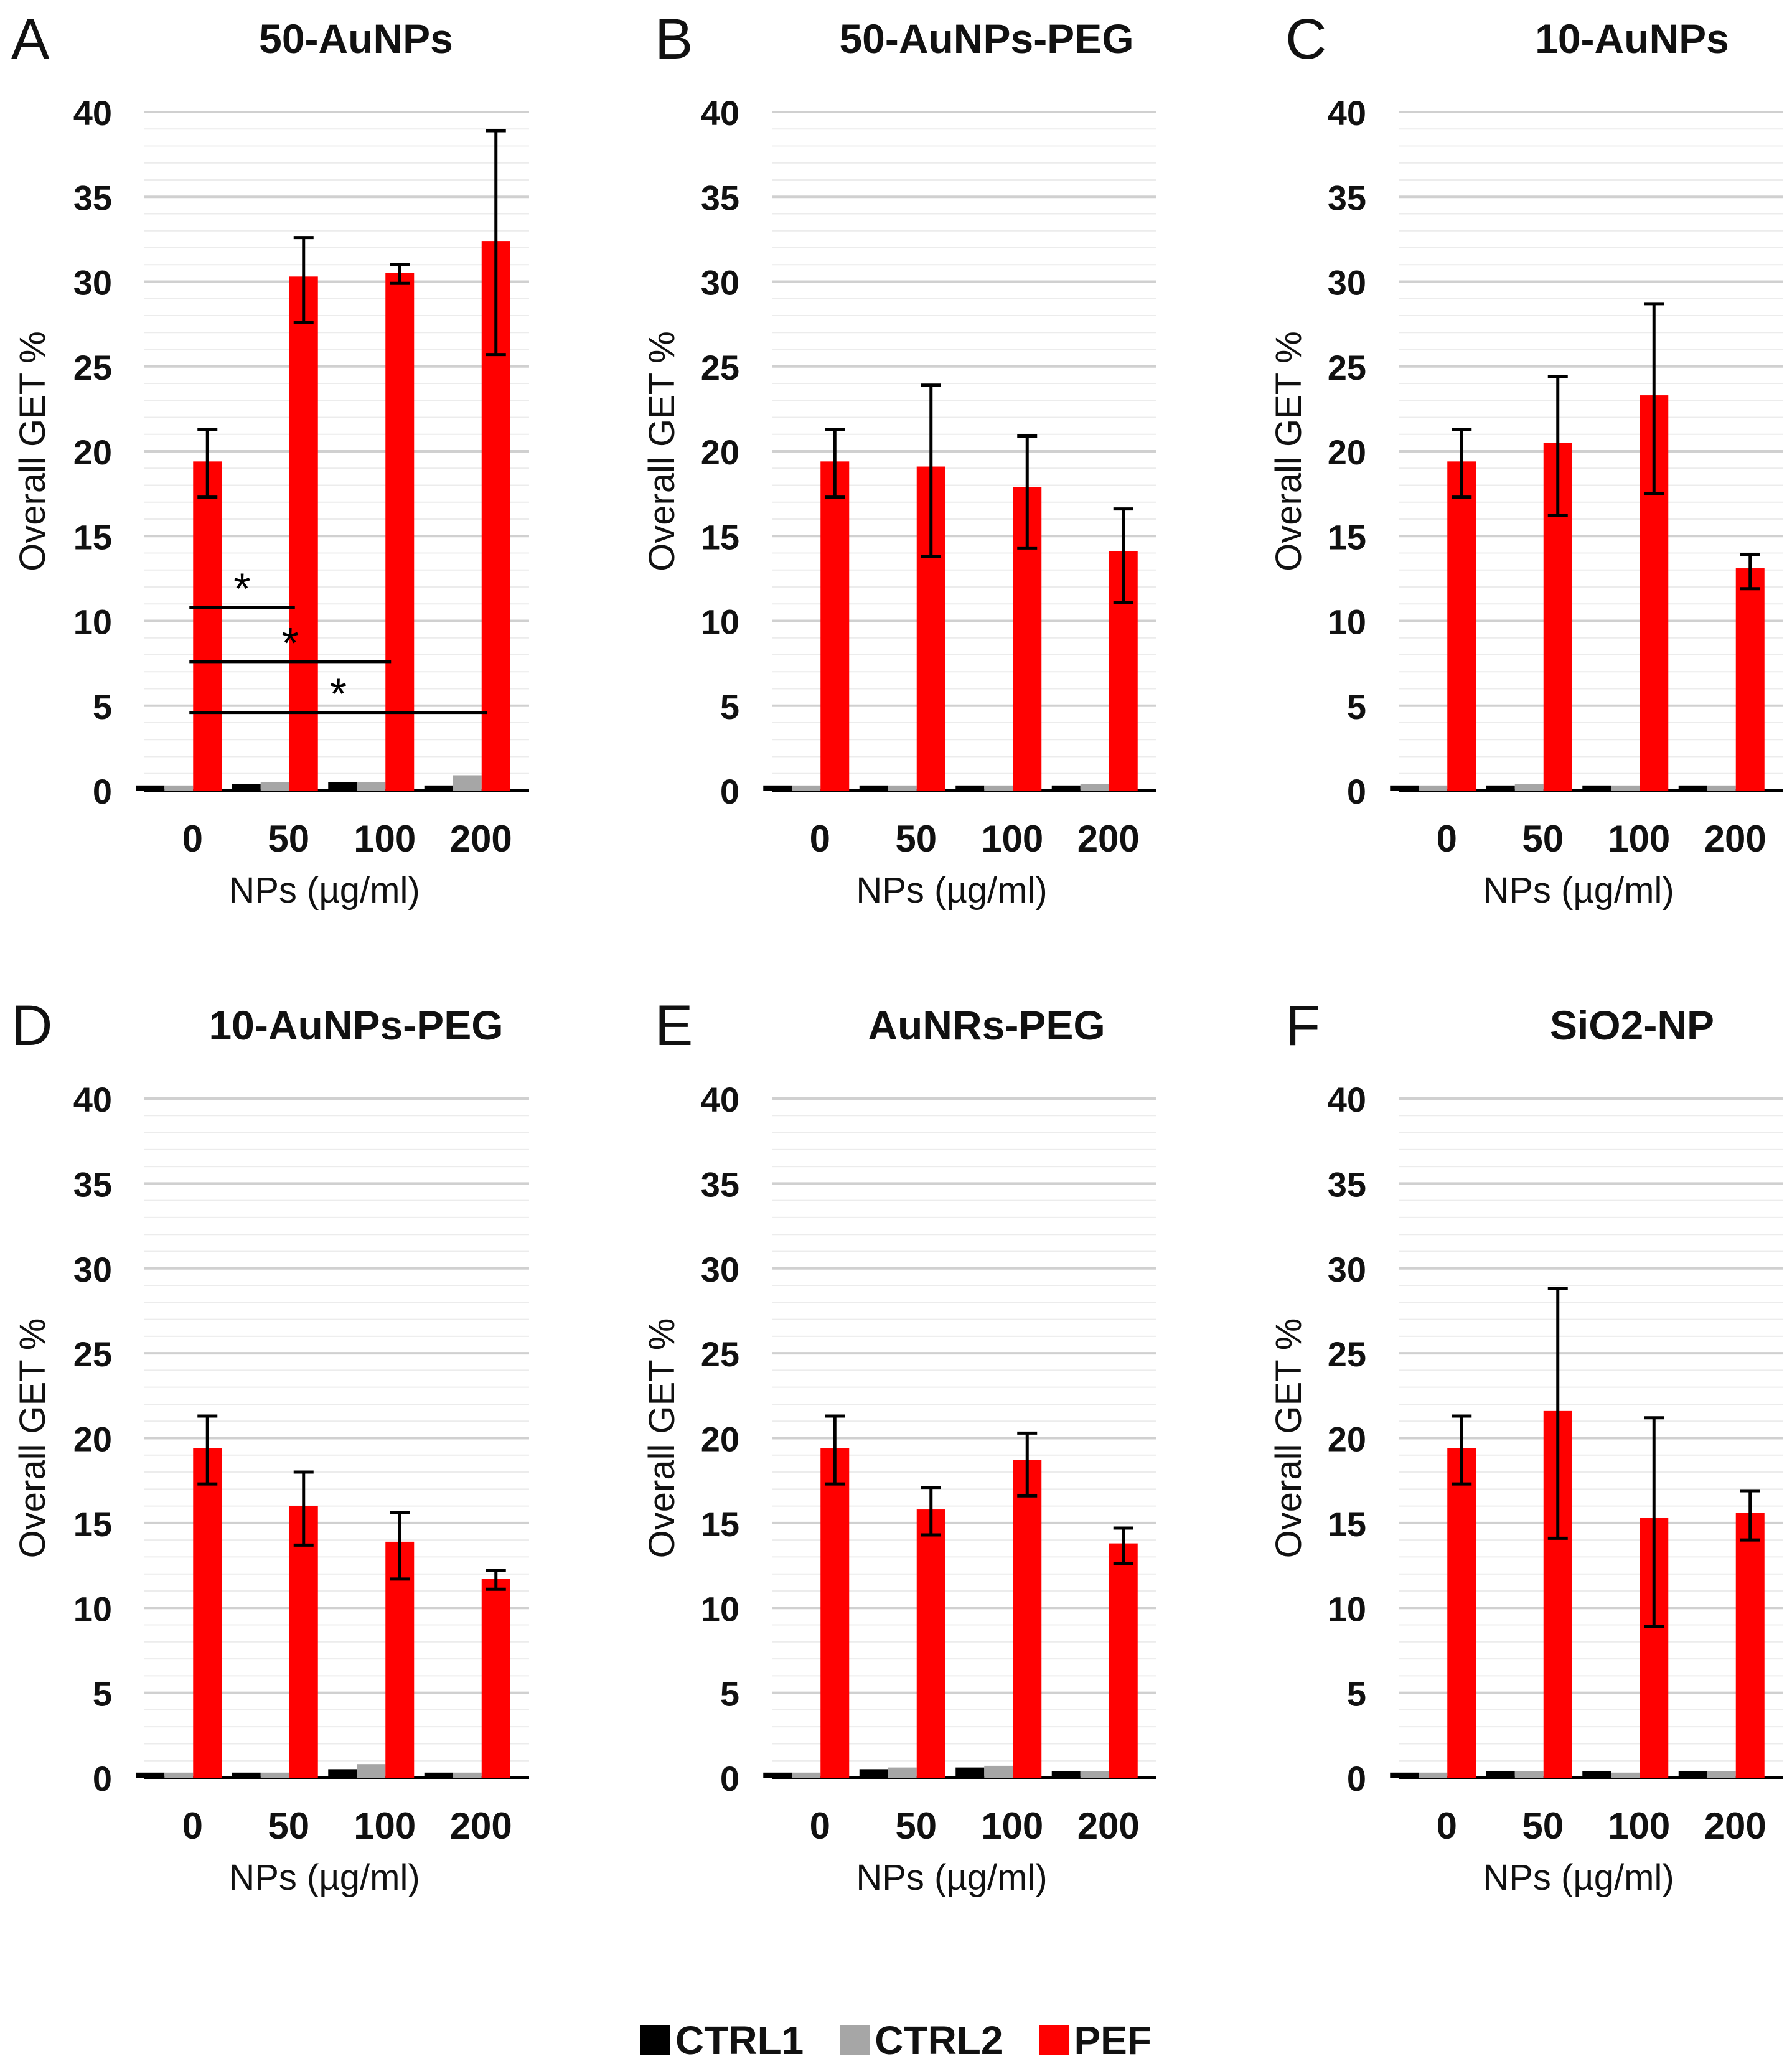  Describe the element at coordinates (855, 2040) in the screenshot. I see `legend-swatch-ctrl2` at that location.